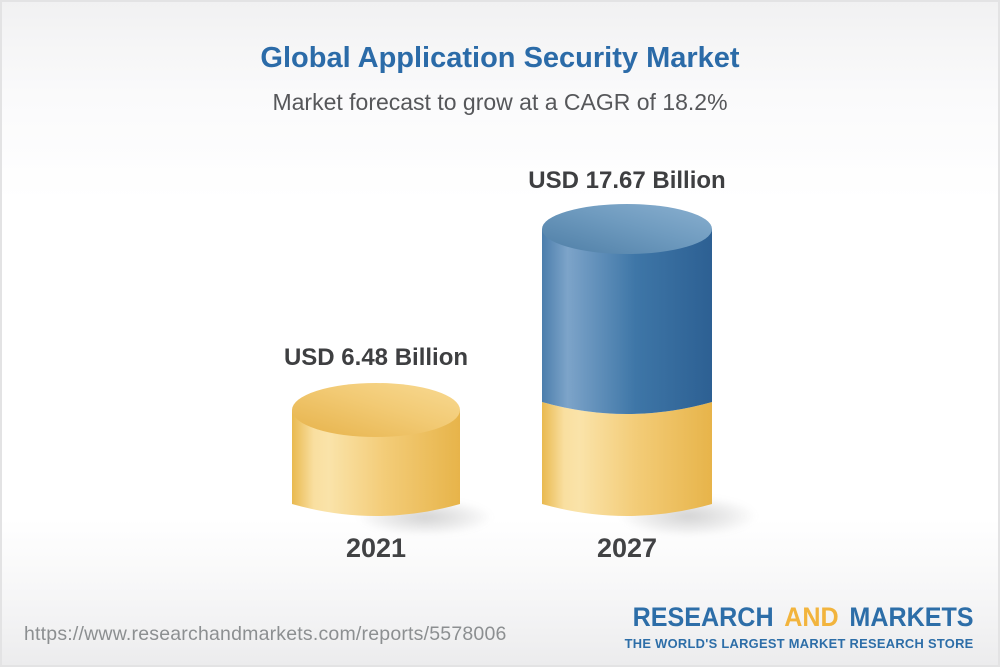 The image size is (1000, 667). I want to click on logo-word-and: AND, so click(812, 617).